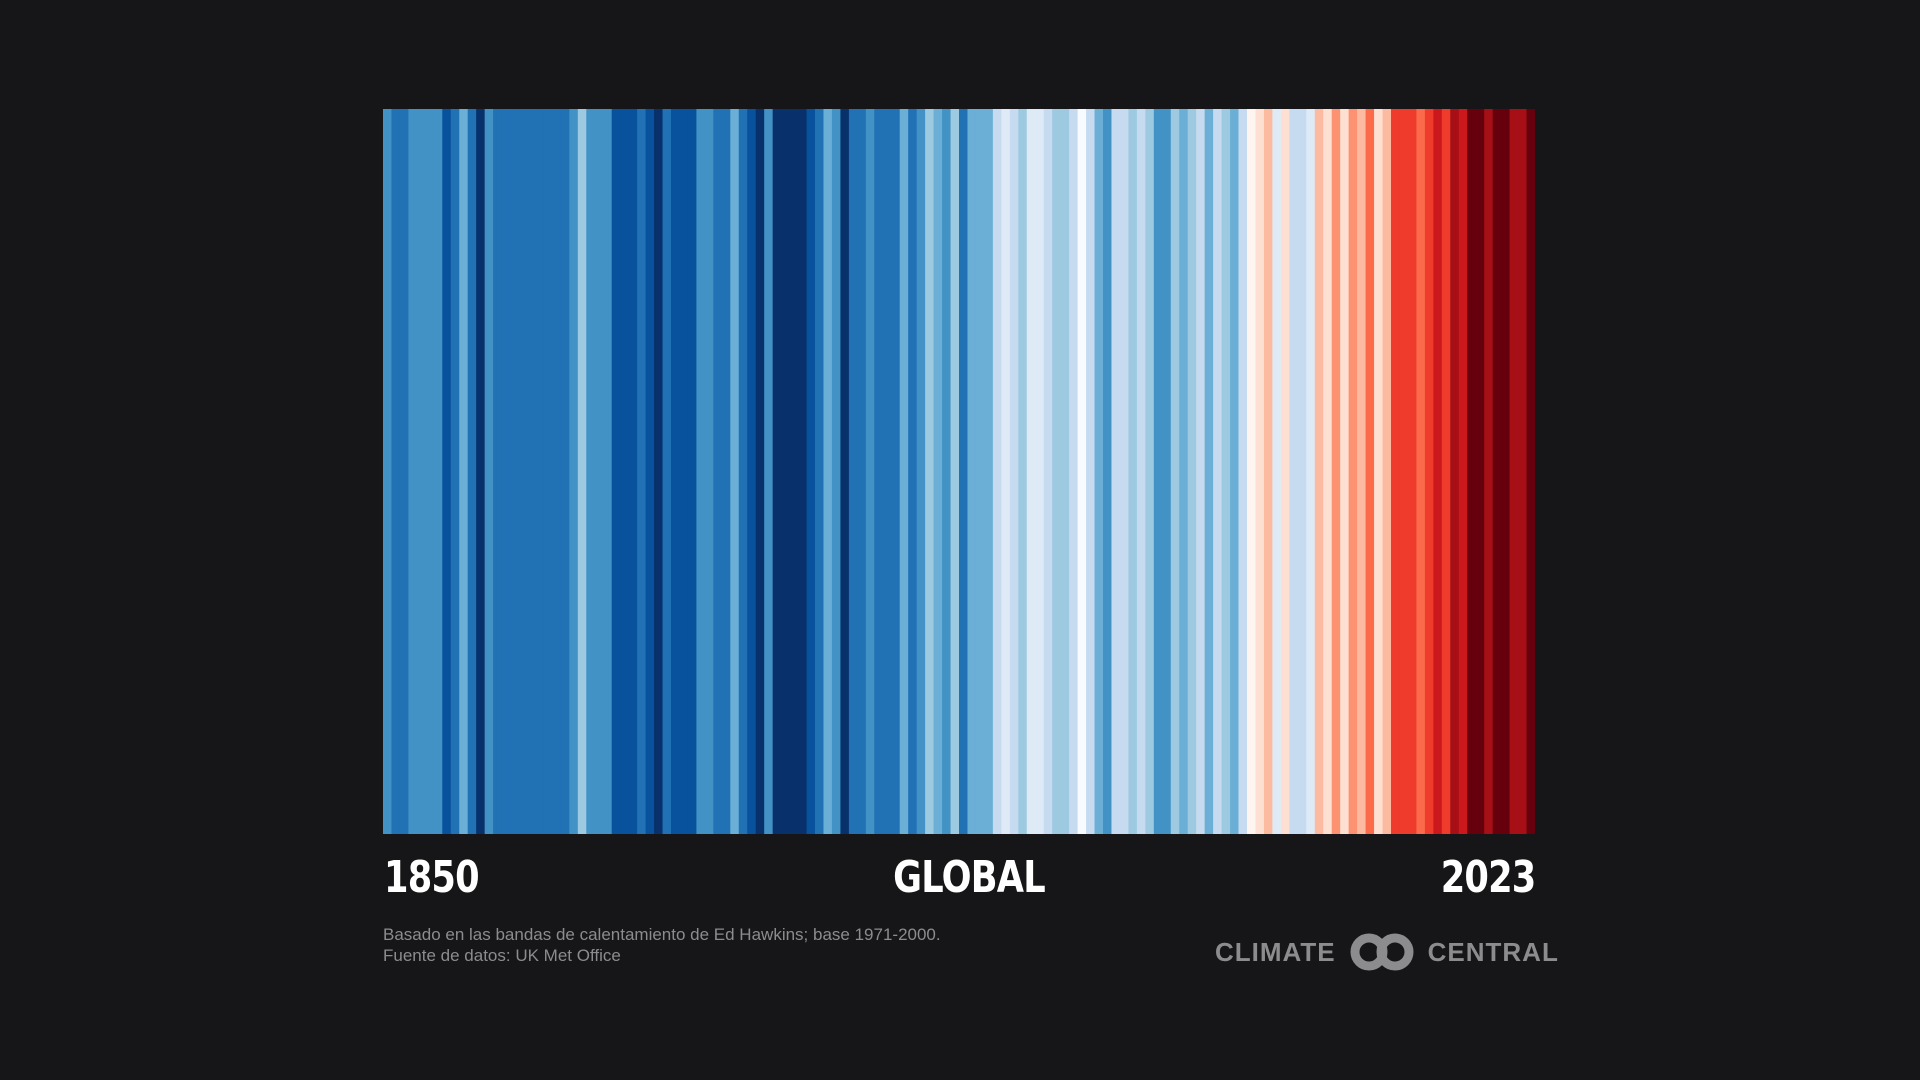 The image size is (1920, 1080). Describe the element at coordinates (1382, 952) in the screenshot. I see `double-ring-icon` at that location.